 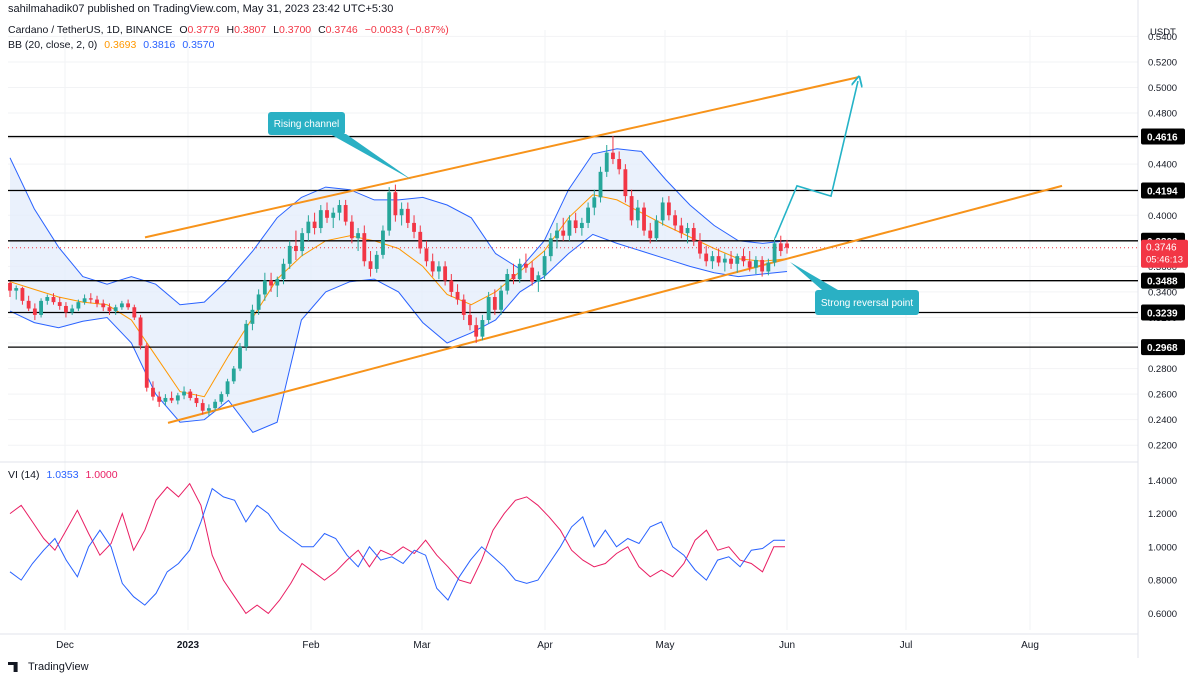 I want to click on bb-basis-value: 0.3693, so click(x=120, y=45).